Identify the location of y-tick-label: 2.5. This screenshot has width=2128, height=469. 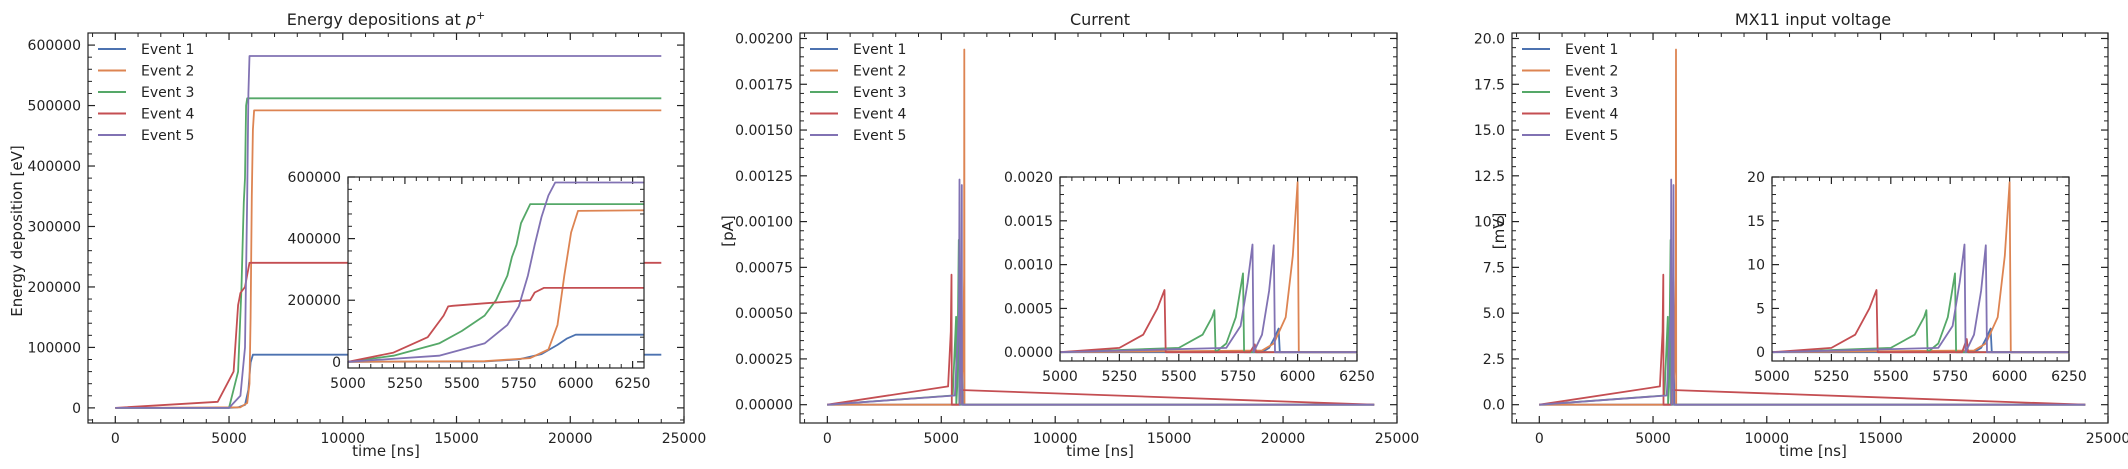
(1494, 360).